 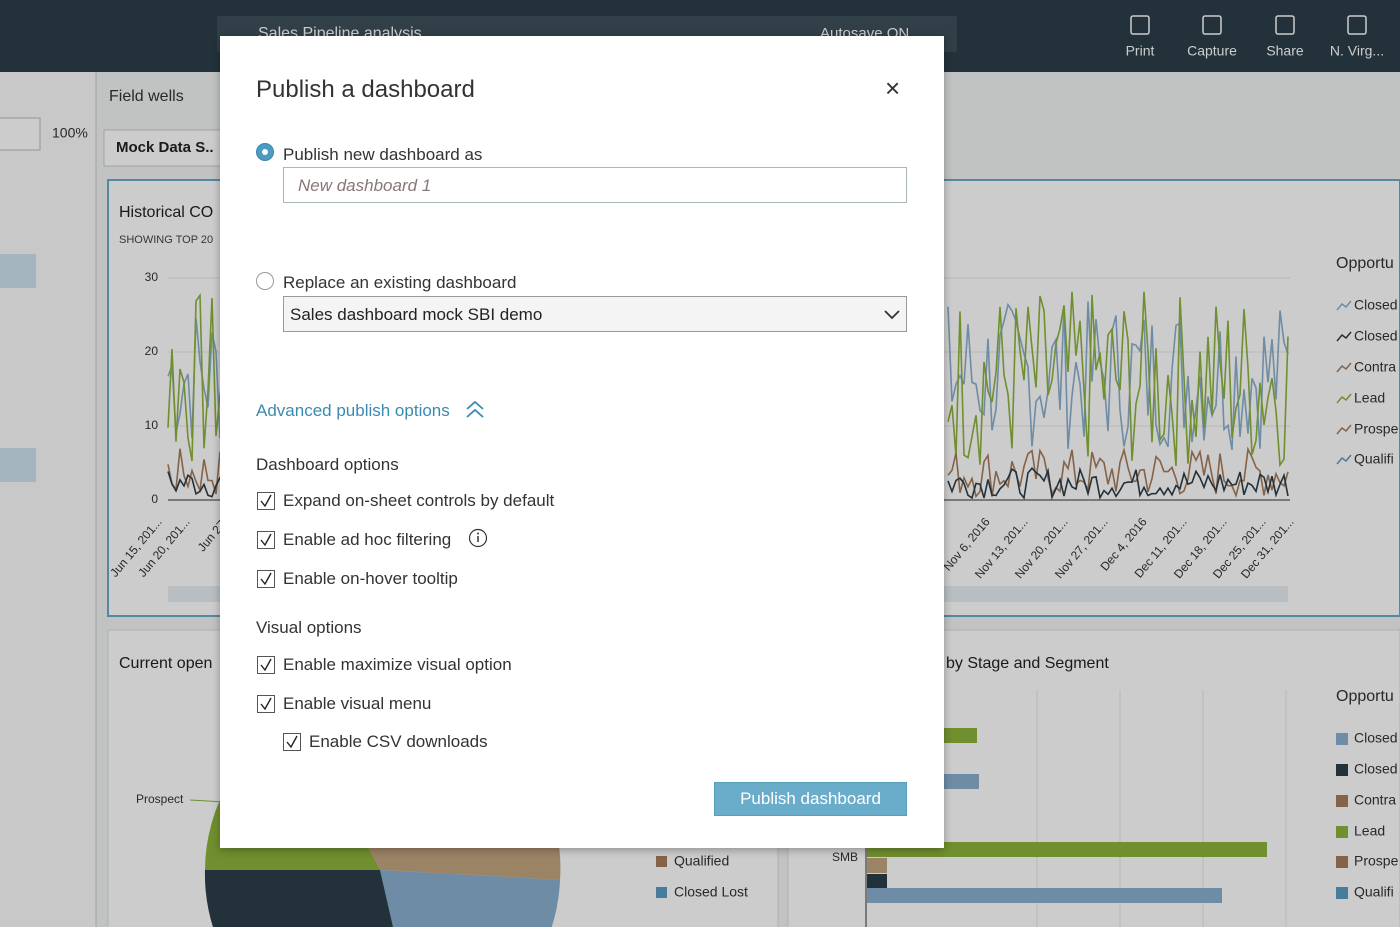 I want to click on input-placeholder: New dashboard 1, so click(x=365, y=185).